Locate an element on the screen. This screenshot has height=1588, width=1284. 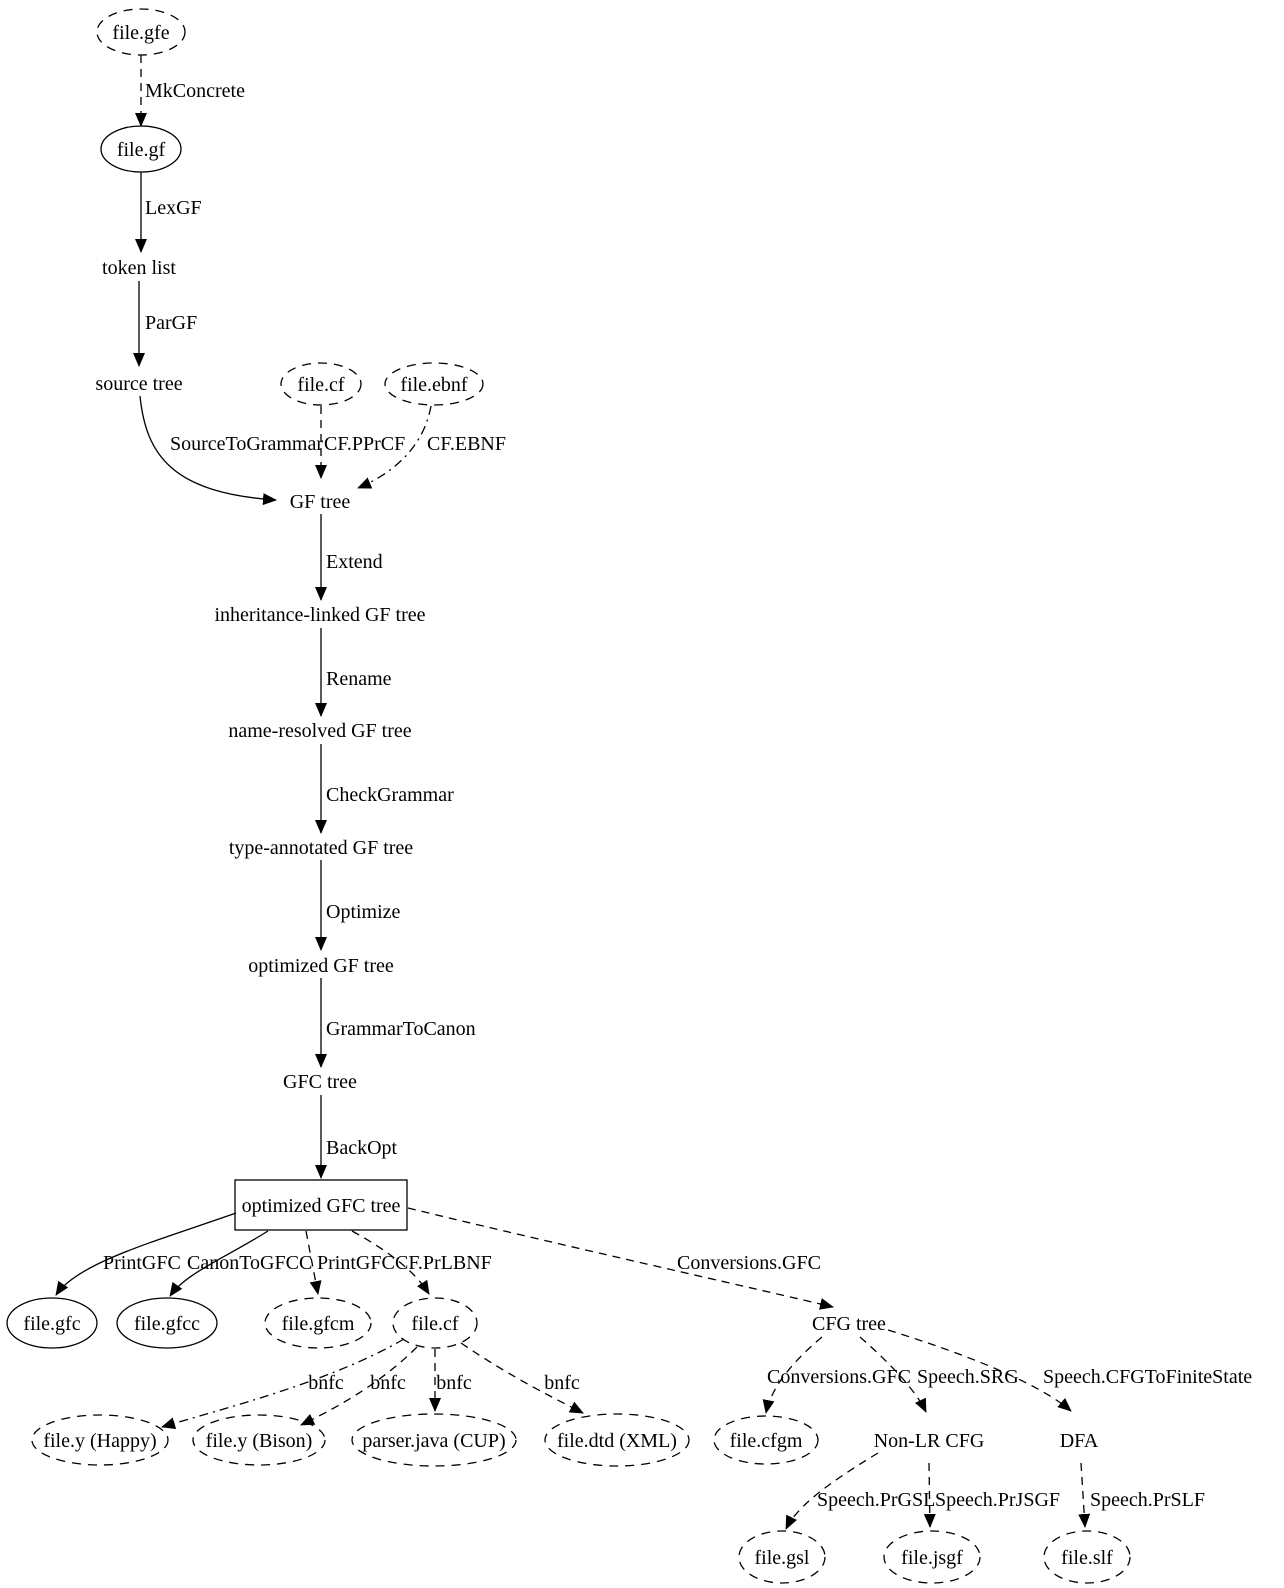
edge-opt-gfc-box-to-file-gfcm: PrintGFC is located at coordinates (350, 1262).